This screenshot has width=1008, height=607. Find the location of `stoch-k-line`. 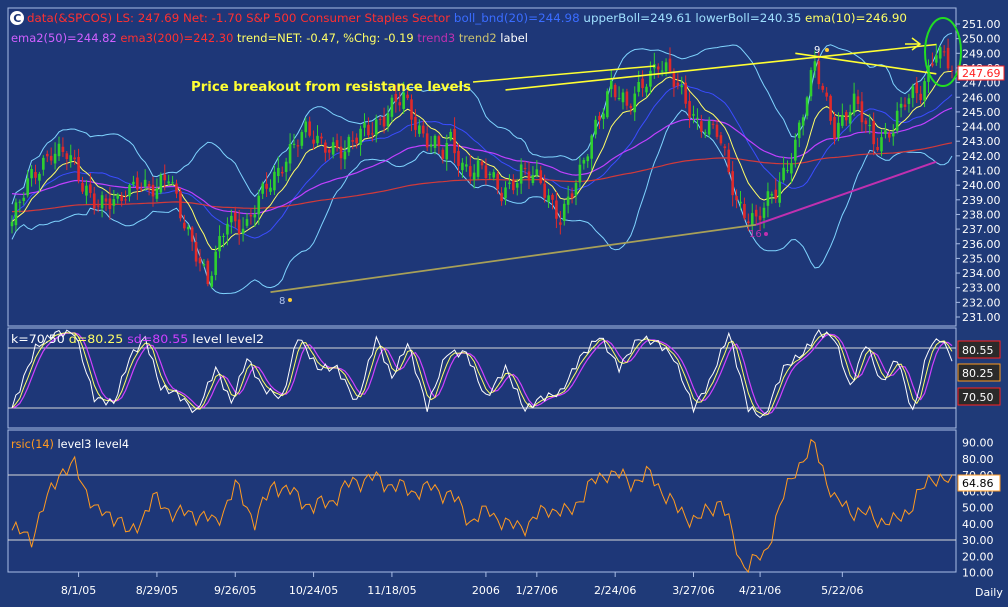

stoch-k-line is located at coordinates (482, 374).